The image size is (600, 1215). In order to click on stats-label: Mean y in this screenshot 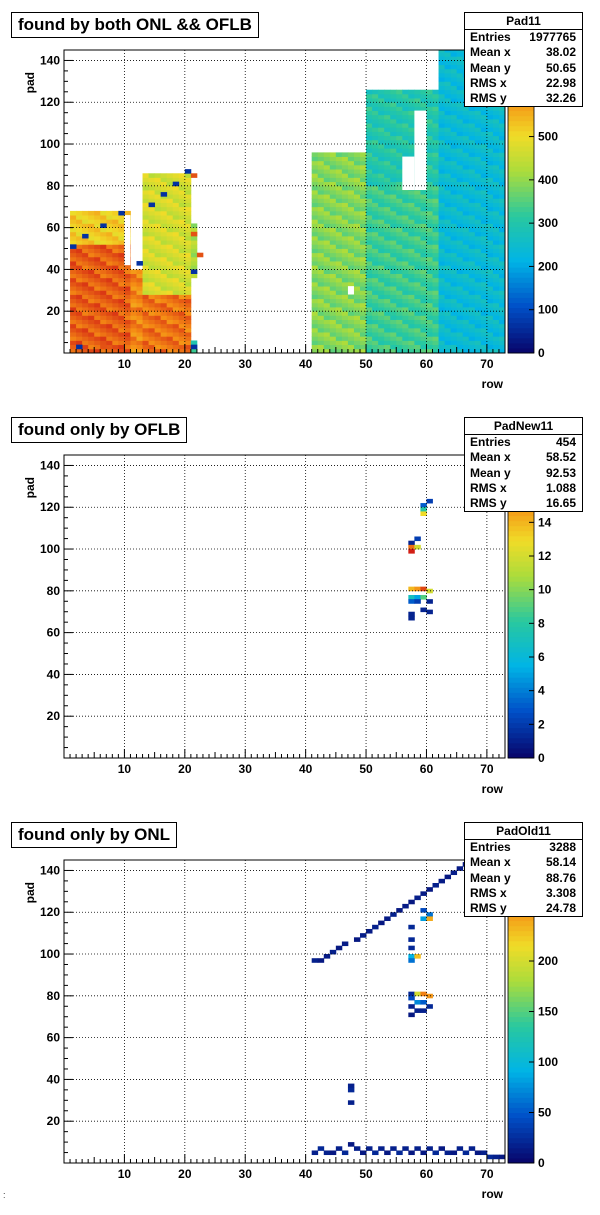, I will do `click(490, 877)`.